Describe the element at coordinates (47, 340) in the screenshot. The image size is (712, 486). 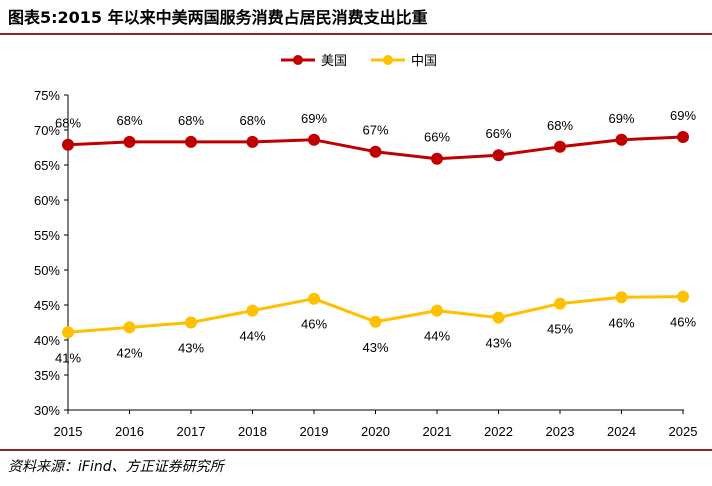
I see `y-tick-label: 40%` at that location.